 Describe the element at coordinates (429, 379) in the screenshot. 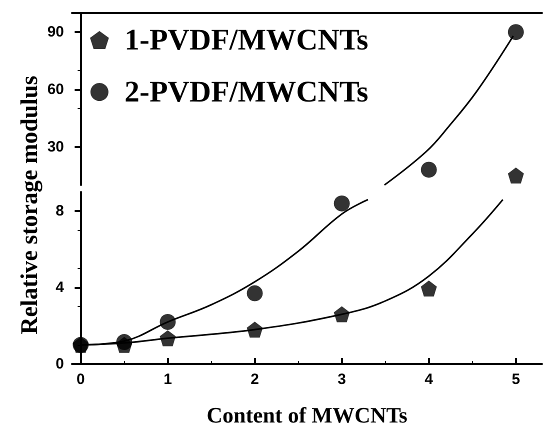

I see `x-tick-label: 4` at that location.